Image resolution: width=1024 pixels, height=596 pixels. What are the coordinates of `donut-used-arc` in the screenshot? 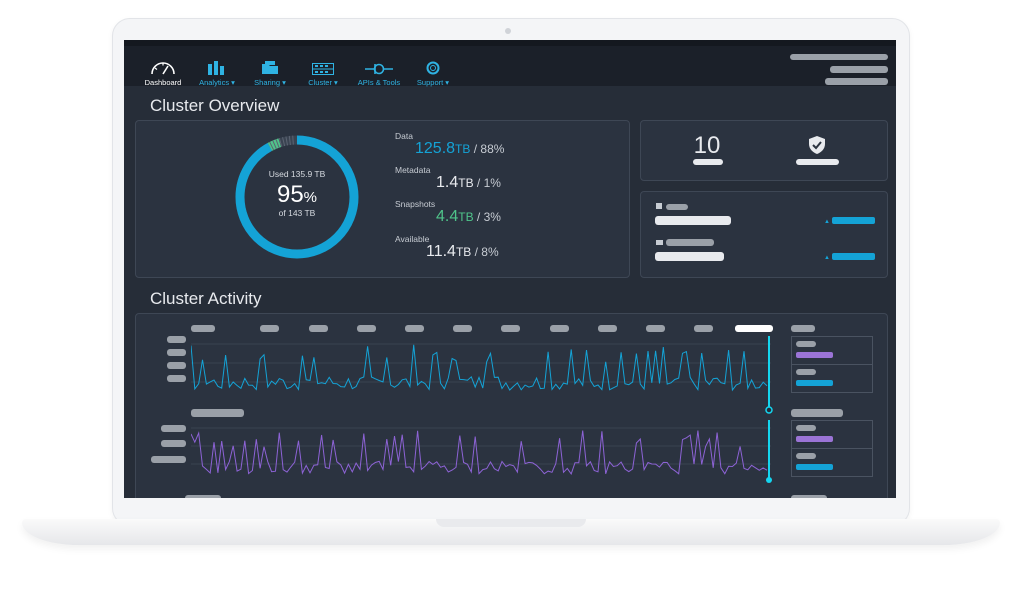 It's located at (297, 197).